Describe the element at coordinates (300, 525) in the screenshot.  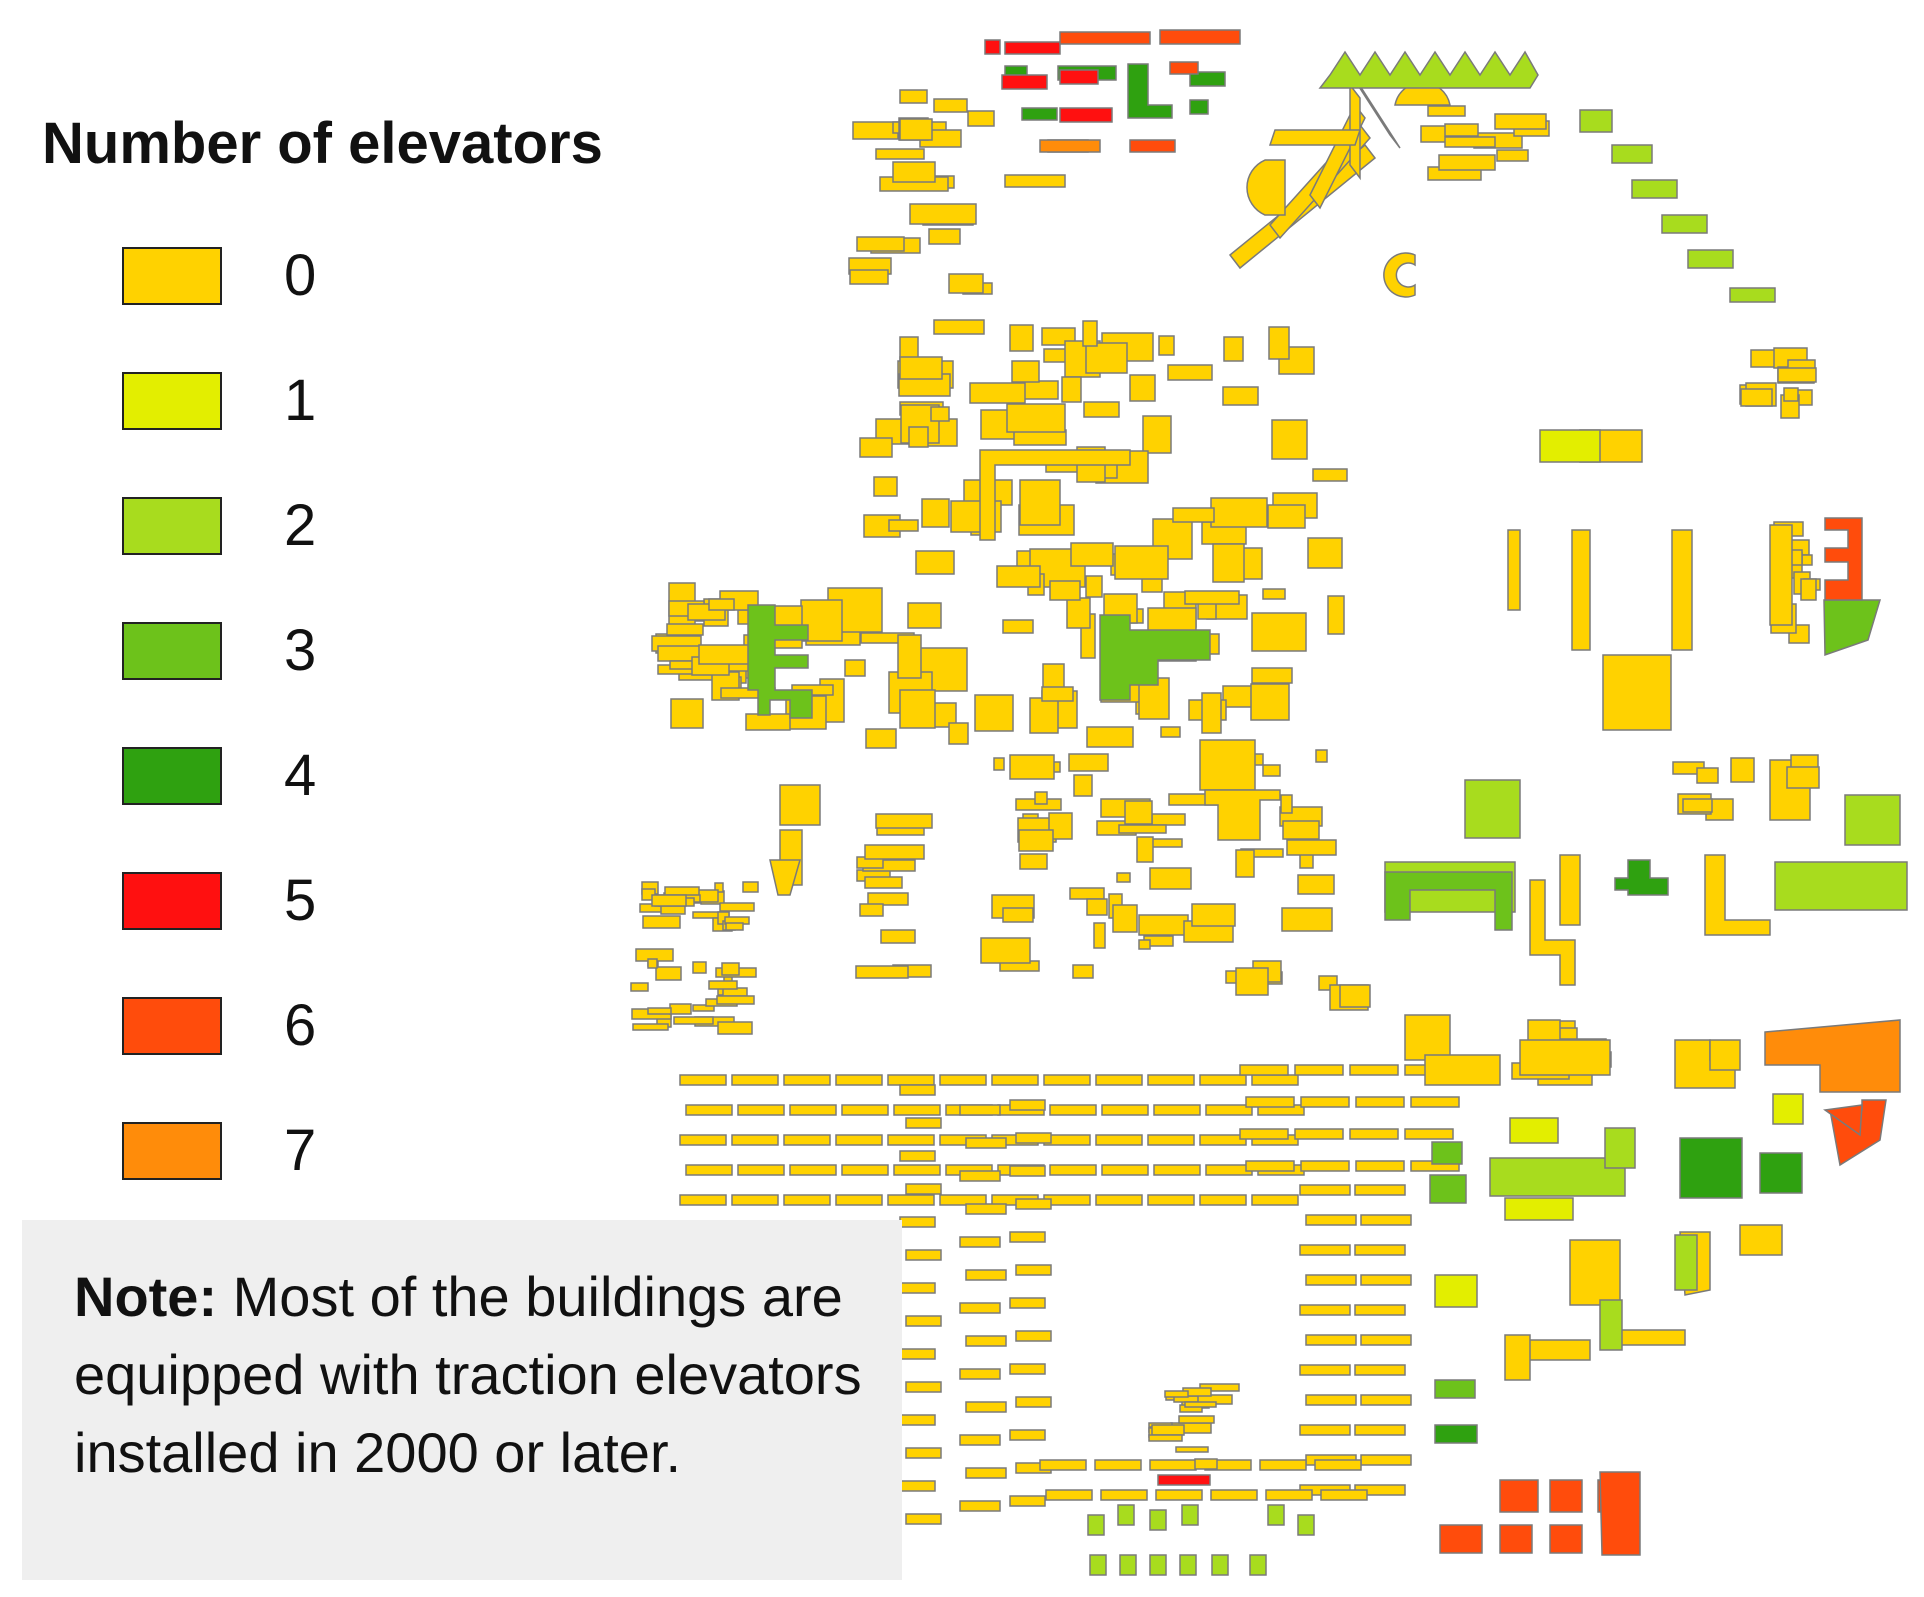
I see `legend-label: 2` at that location.